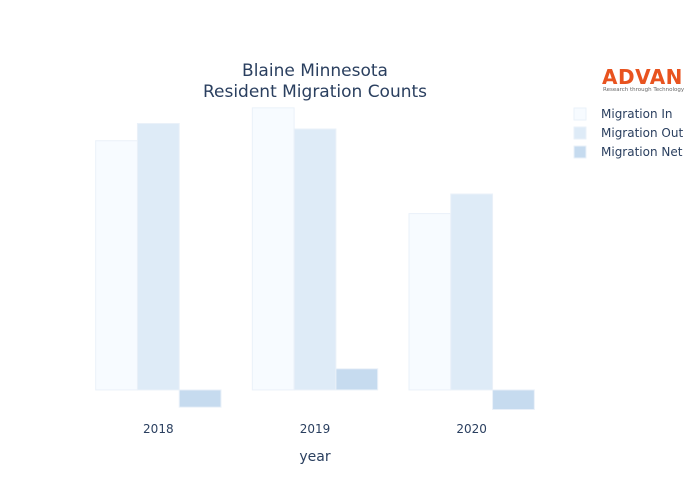 This screenshot has width=700, height=500. What do you see at coordinates (315, 92) in the screenshot?
I see `chart-title-line-2: Resident Migration Counts` at bounding box center [315, 92].